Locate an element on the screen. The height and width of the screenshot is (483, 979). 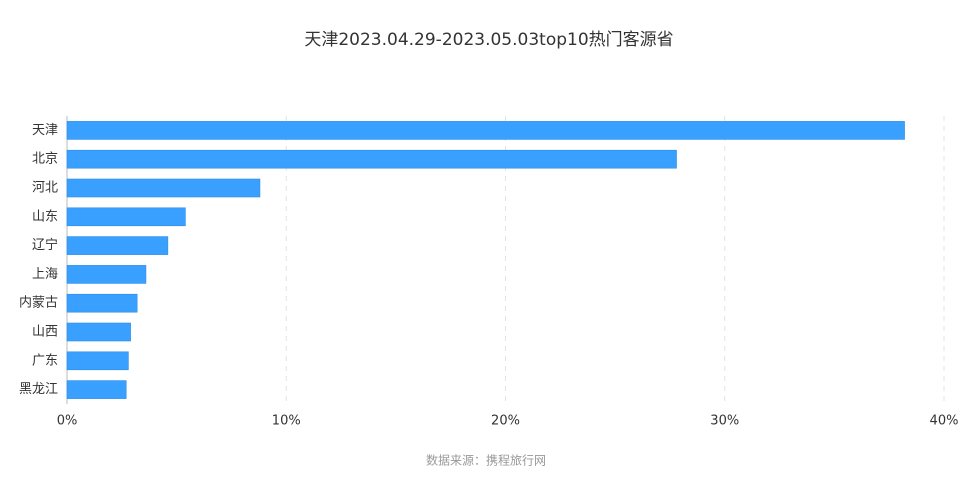
y-tick-label: 山东 is located at coordinates (45, 216).